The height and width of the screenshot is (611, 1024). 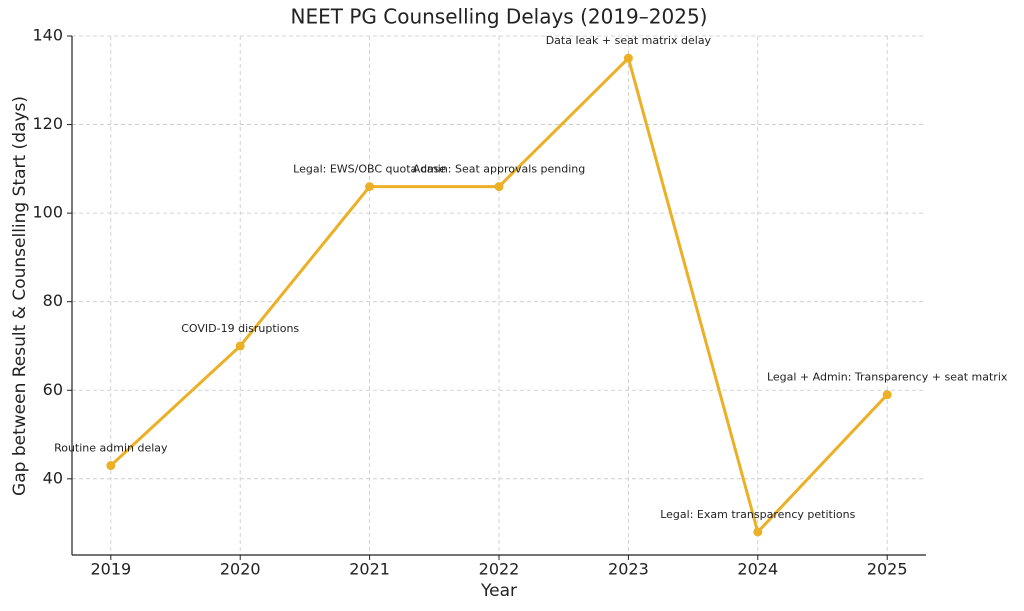 I want to click on x-axis-label: Year, so click(x=498, y=591).